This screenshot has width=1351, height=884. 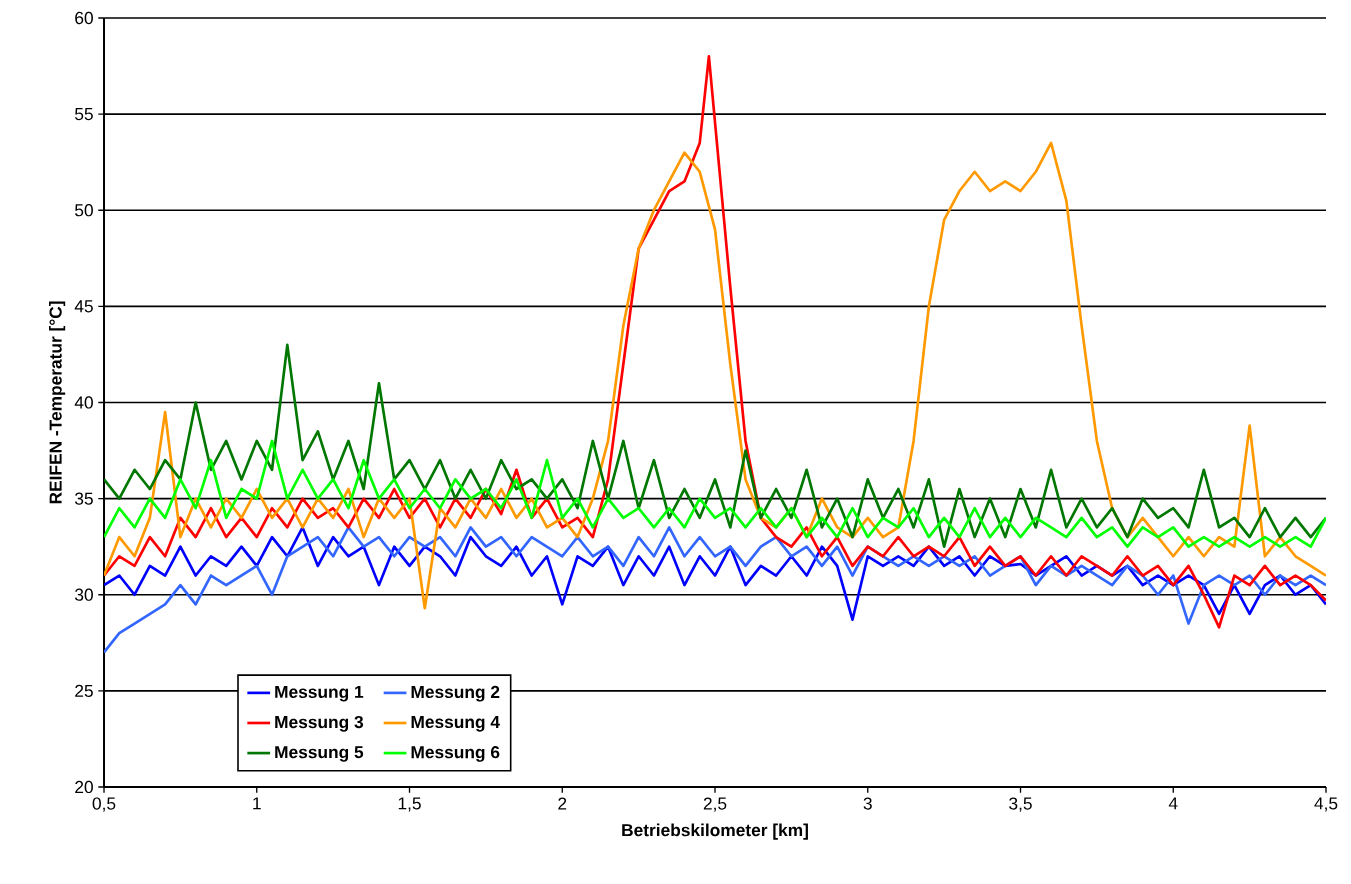 I want to click on y-tick-label: 30, so click(x=84, y=594).